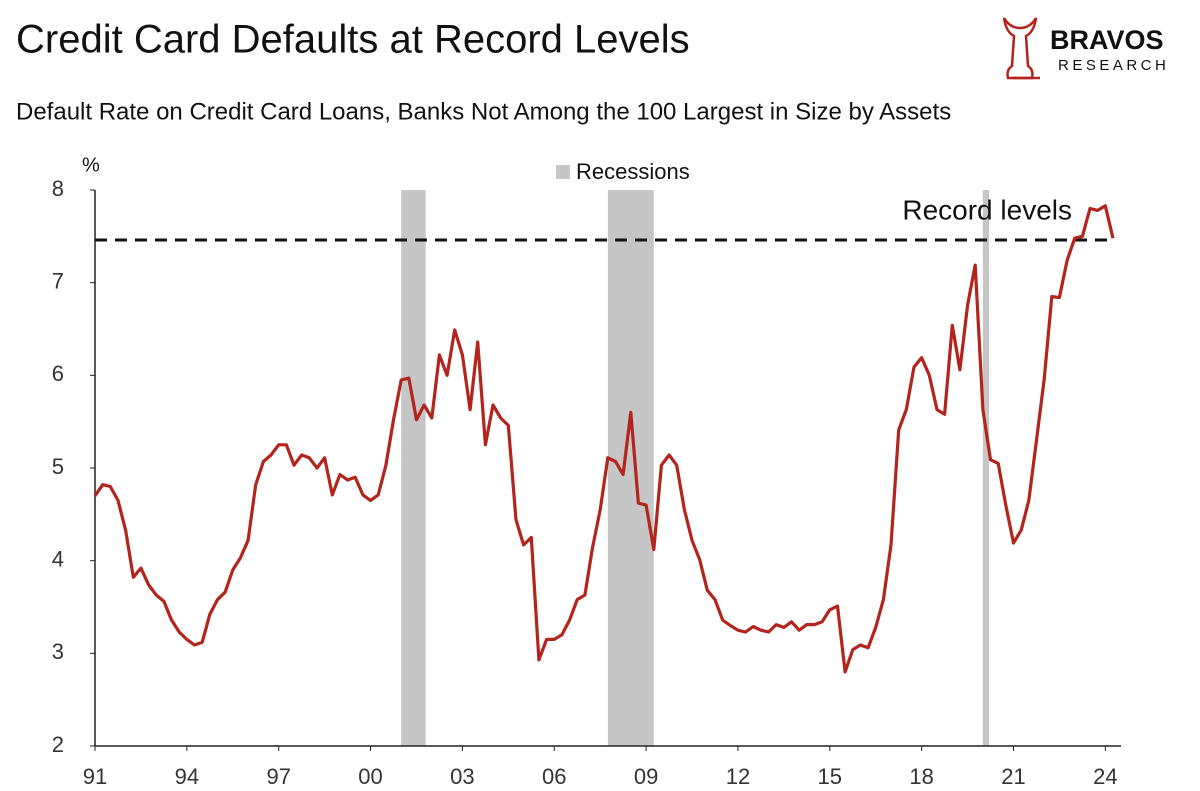 This screenshot has height=791, width=1200. What do you see at coordinates (91, 165) in the screenshot?
I see `y-axis-label: %` at bounding box center [91, 165].